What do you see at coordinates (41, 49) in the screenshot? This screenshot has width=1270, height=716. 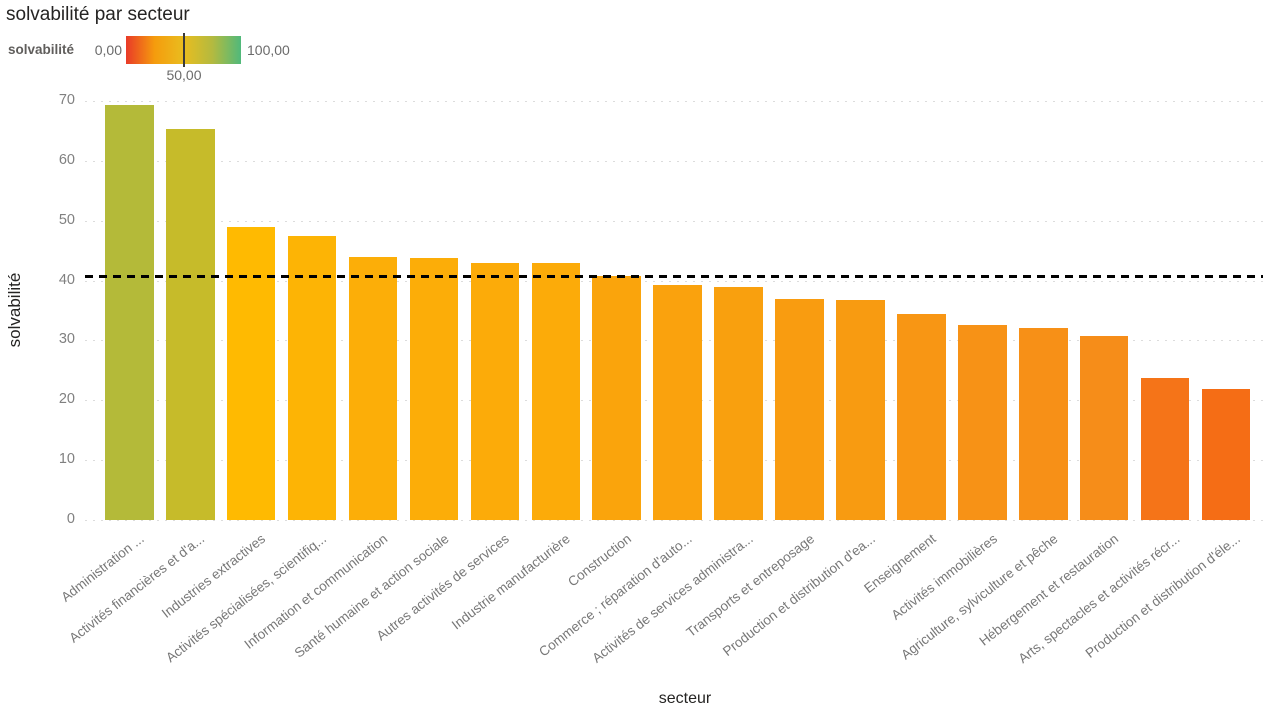 I see `legend-field-label: solvabilité` at bounding box center [41, 49].